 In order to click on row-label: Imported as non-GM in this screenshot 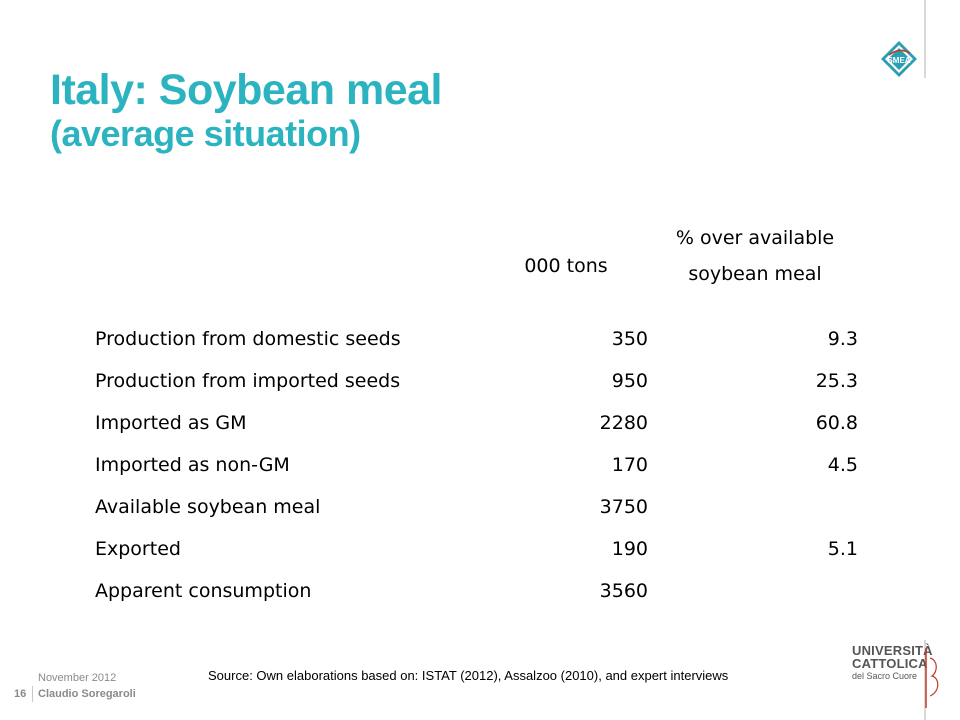, I will do `click(192, 465)`.